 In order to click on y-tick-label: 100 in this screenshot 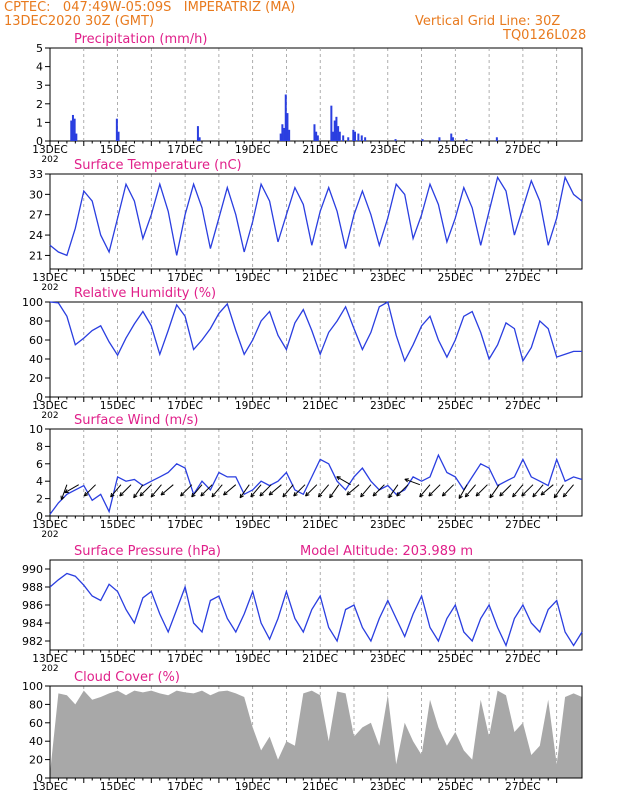, I will do `click(32, 686)`.